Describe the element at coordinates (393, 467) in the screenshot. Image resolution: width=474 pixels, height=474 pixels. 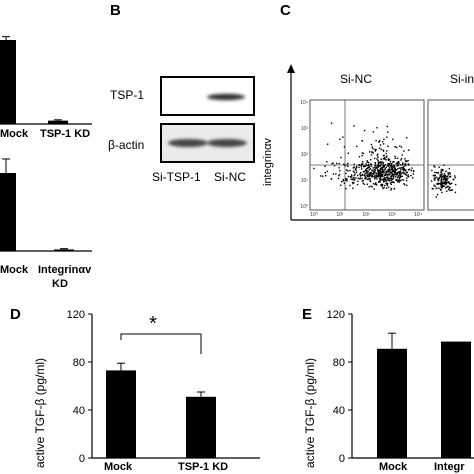
I see `panel-e-xlabel-0: Mock` at that location.